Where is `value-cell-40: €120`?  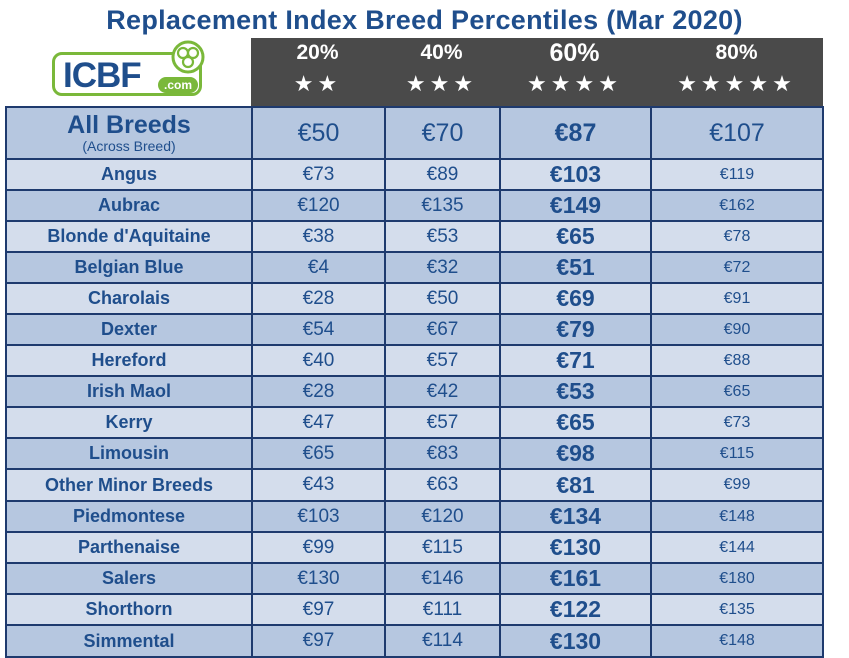 value-cell-40: €120 is located at coordinates (442, 516).